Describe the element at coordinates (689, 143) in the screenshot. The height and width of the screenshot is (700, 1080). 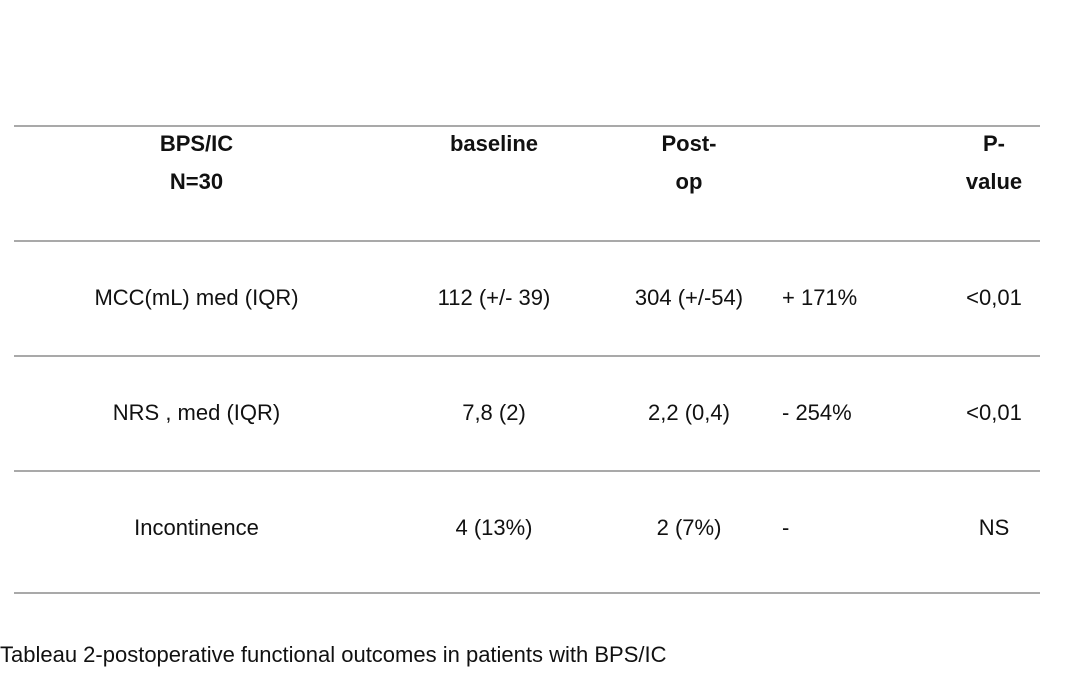
I see `header-postop-line1: Post-` at that location.